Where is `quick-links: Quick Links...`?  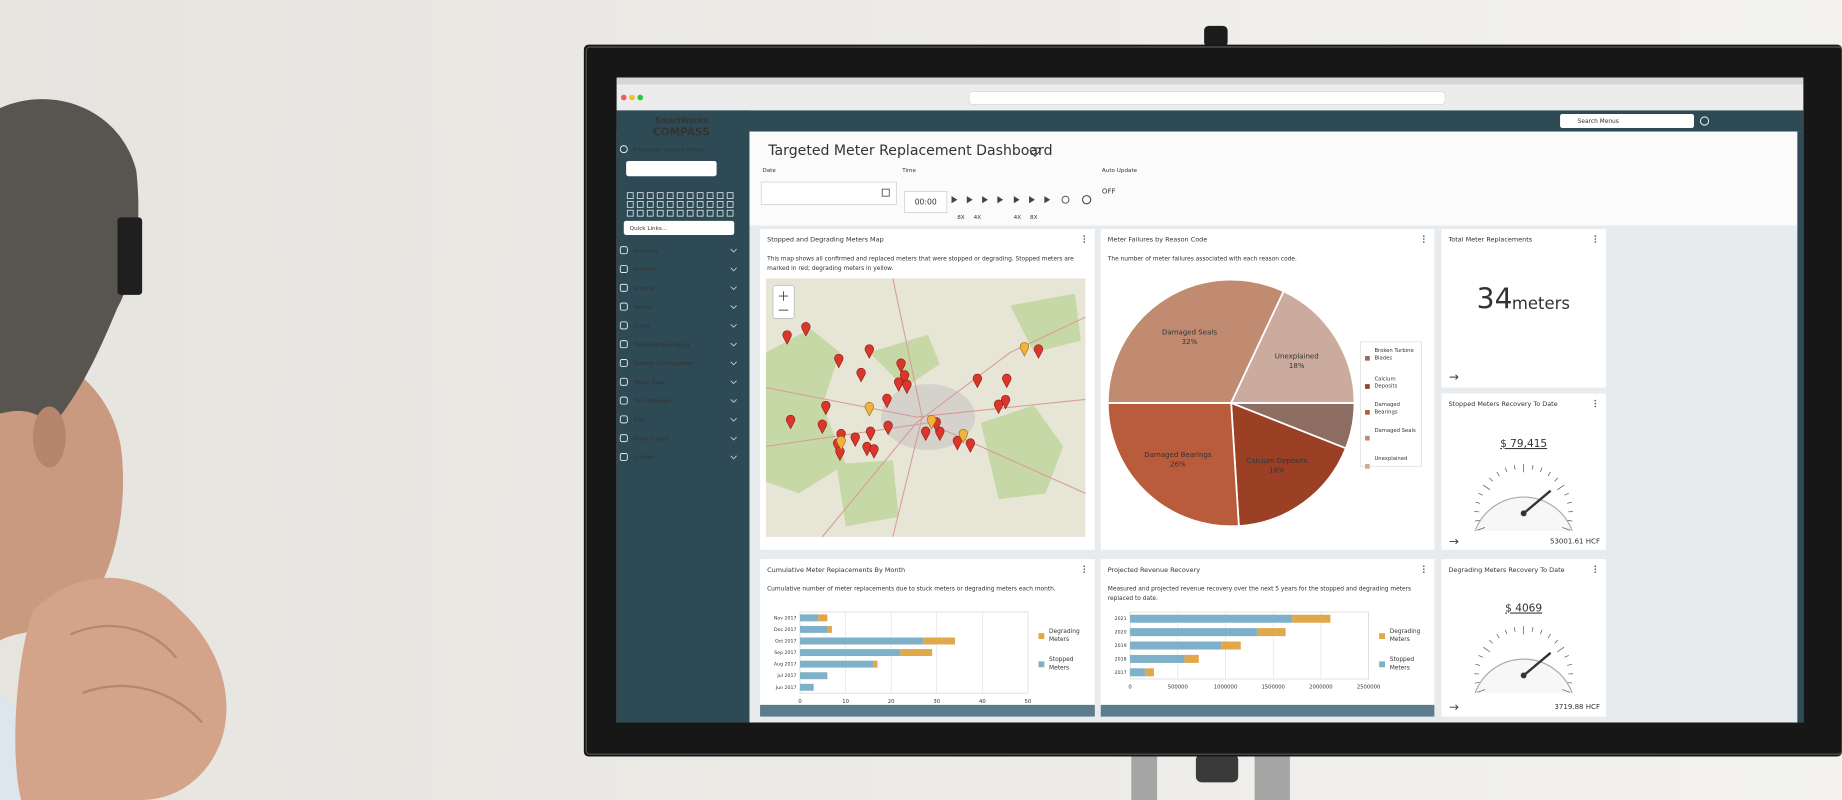
quick-links: Quick Links... is located at coordinates (649, 229).